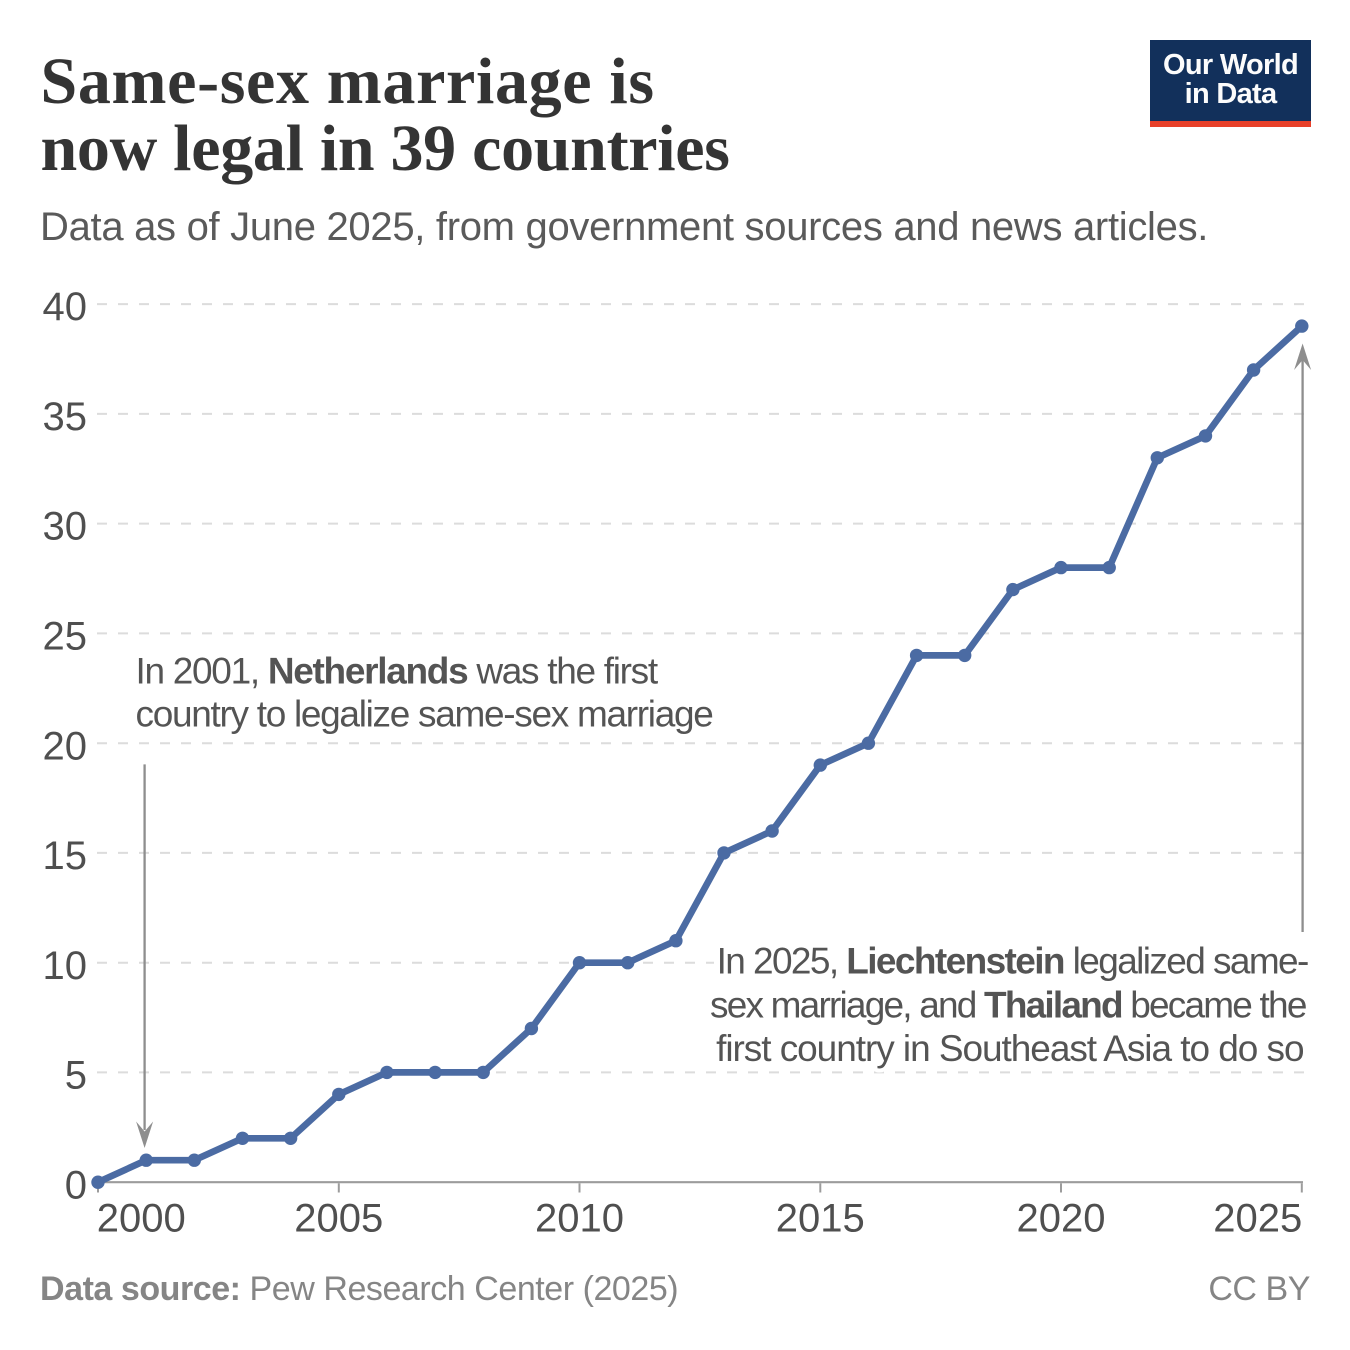 Image resolution: width=1350 pixels, height=1350 pixels. I want to click on svg-text: 2010, so click(579, 1219).